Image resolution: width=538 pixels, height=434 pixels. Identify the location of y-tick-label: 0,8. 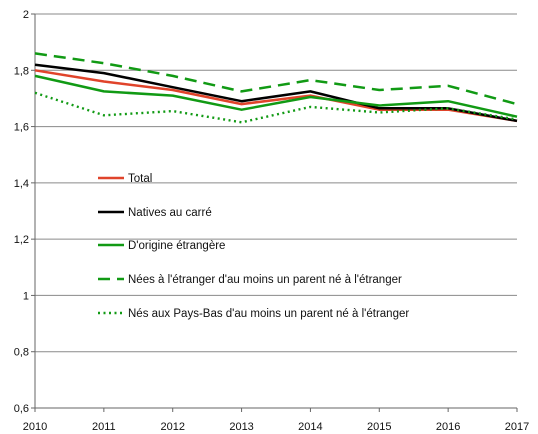
(21, 353).